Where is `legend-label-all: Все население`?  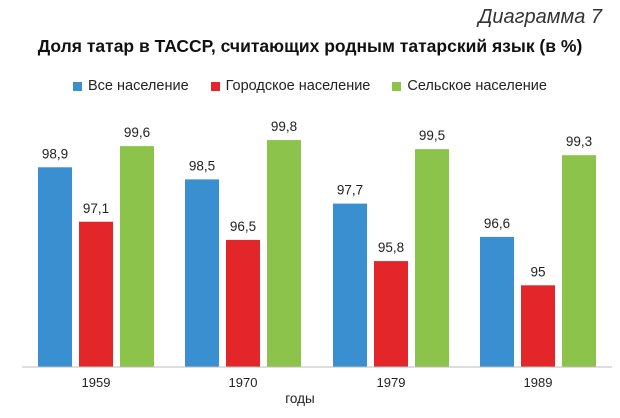 legend-label-all: Все население is located at coordinates (138, 86).